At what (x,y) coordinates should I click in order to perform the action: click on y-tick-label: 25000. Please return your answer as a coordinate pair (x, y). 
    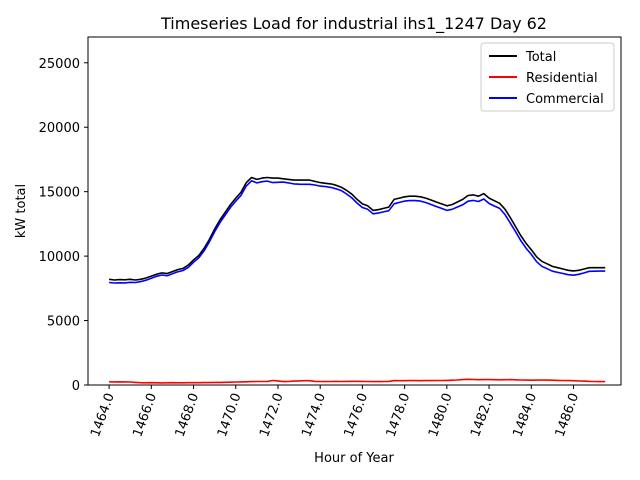
    Looking at the image, I should click on (59, 64).